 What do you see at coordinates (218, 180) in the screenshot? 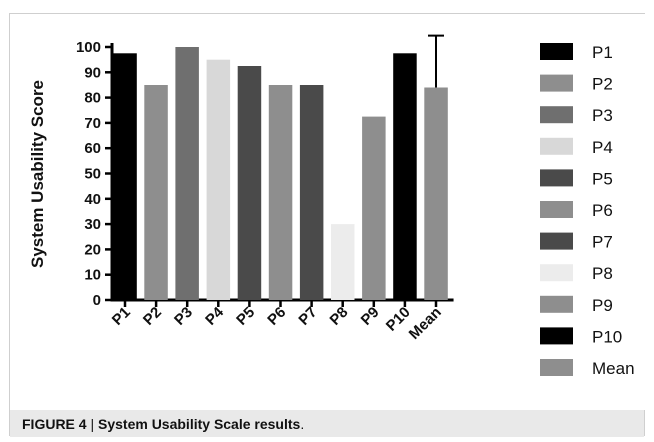
I see `bar-p4` at bounding box center [218, 180].